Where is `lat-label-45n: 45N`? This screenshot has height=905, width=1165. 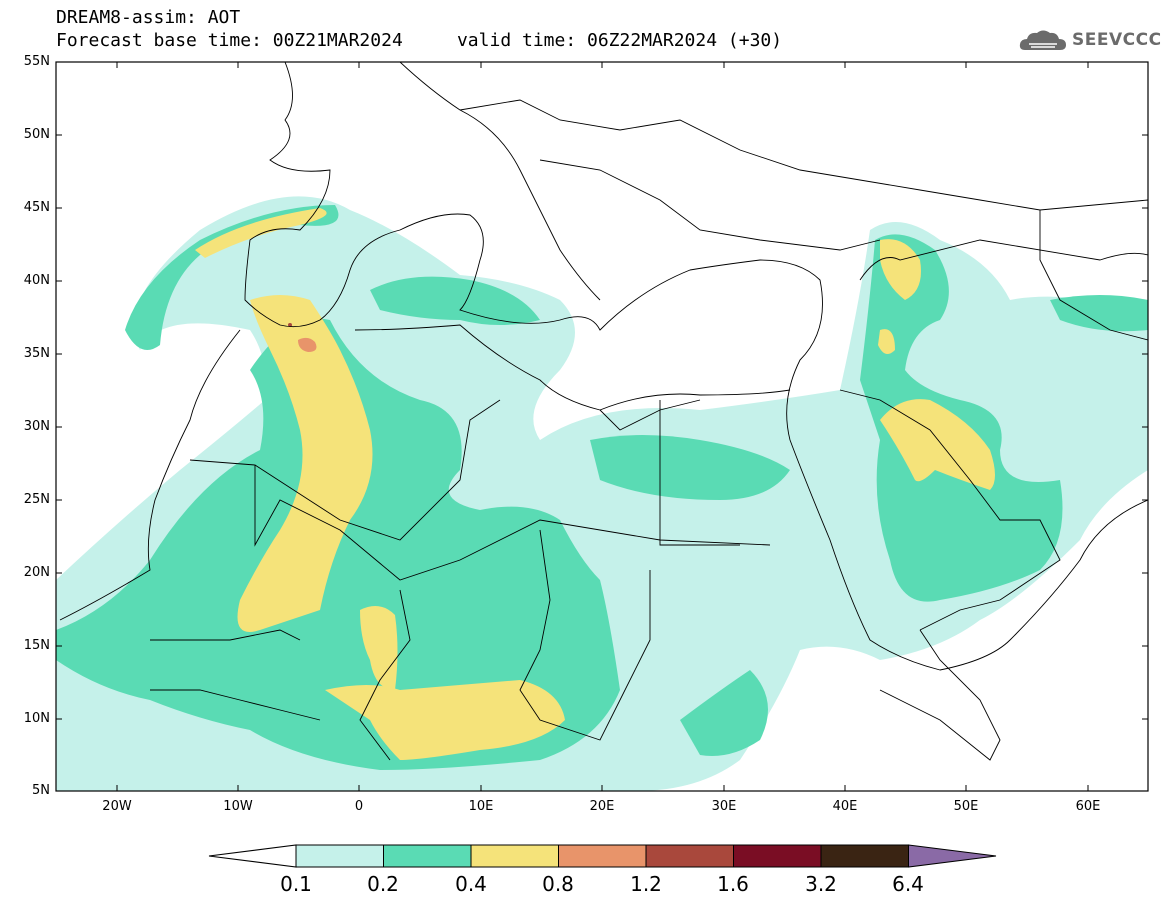
lat-label-45n: 45N is located at coordinates (36, 207).